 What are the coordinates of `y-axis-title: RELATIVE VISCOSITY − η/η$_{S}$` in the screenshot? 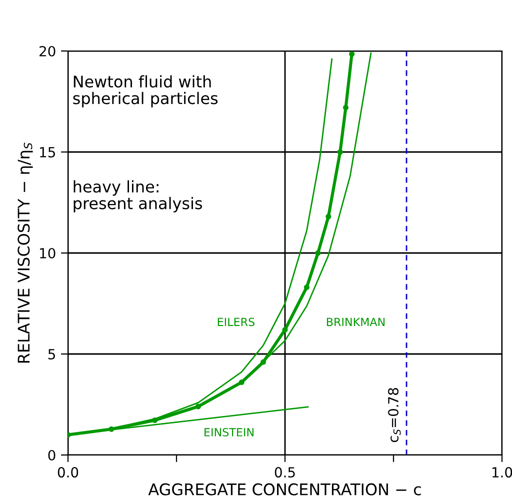 It's located at (25, 252).